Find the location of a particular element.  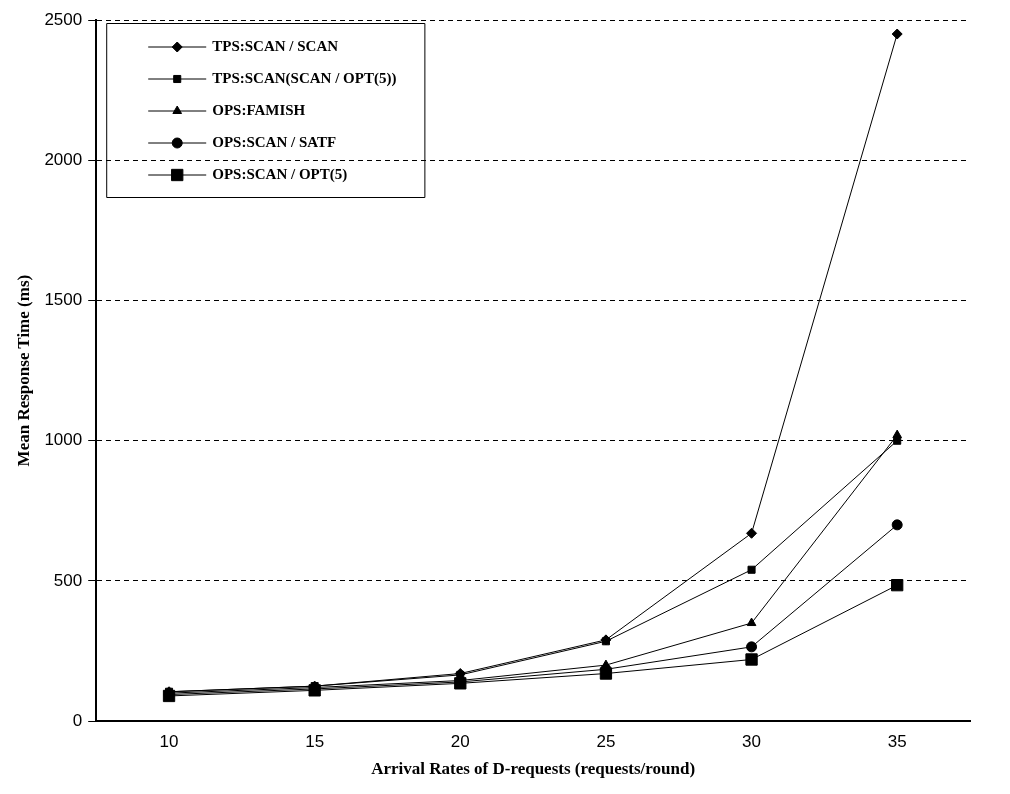

x-tick-label: 20 is located at coordinates (460, 742).